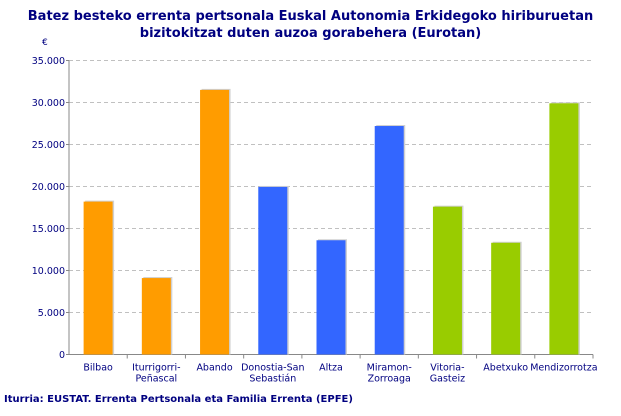  What do you see at coordinates (331, 368) in the screenshot?
I see `x-tick-label: Altza` at bounding box center [331, 368].